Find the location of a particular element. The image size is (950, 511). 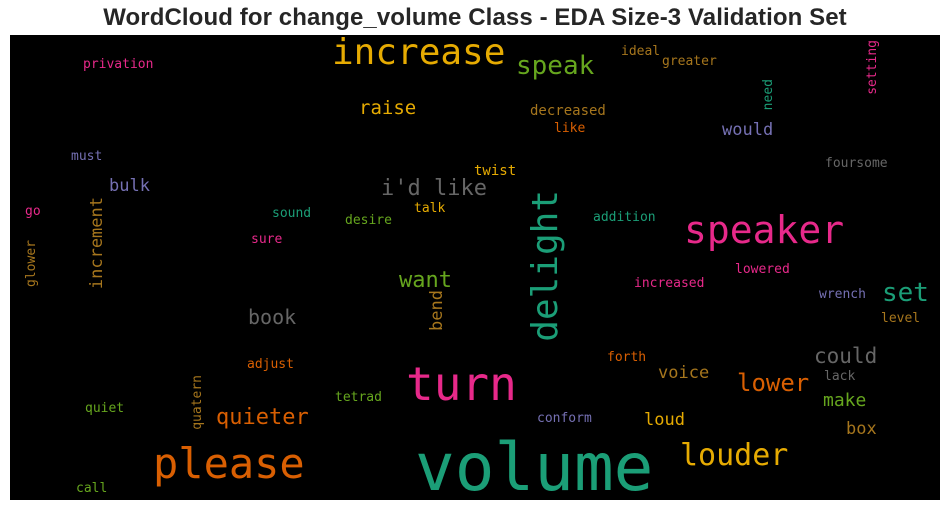

word-privation: privation is located at coordinates (118, 64).